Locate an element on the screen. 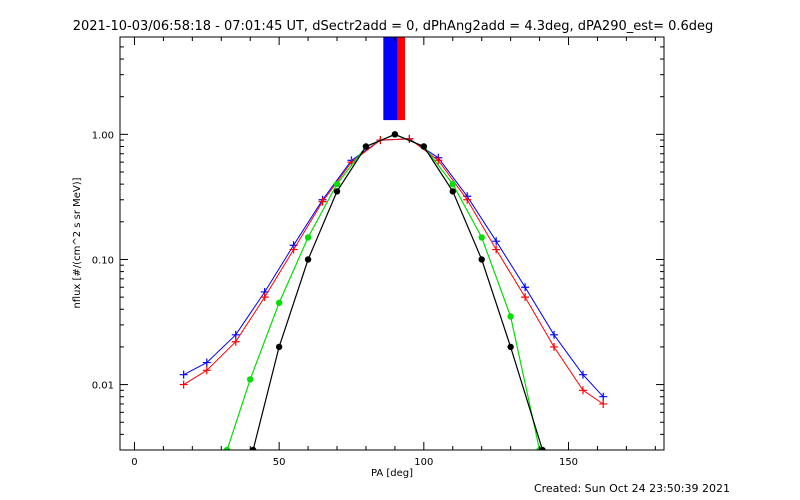 The image size is (800, 500). spike-red is located at coordinates (401, 79).